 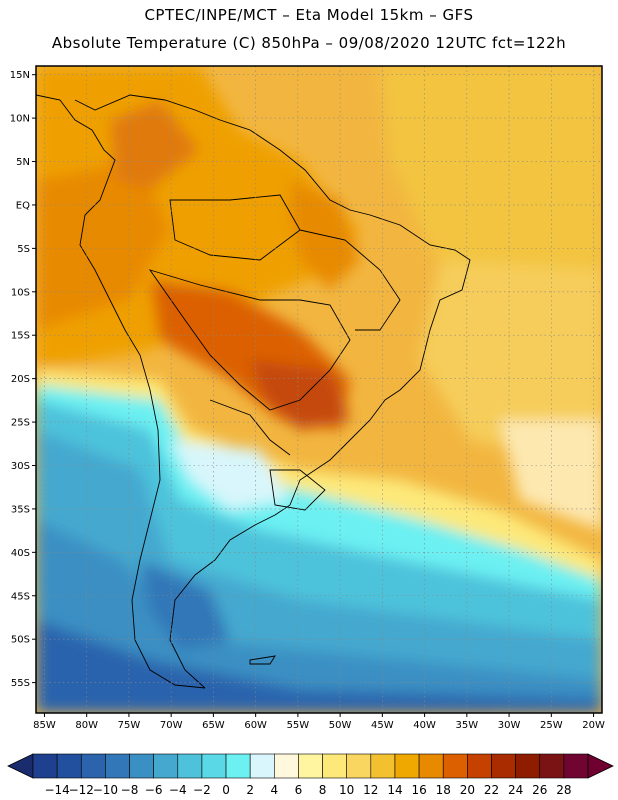 I want to click on colorbar-label: 2, so click(x=250, y=790).